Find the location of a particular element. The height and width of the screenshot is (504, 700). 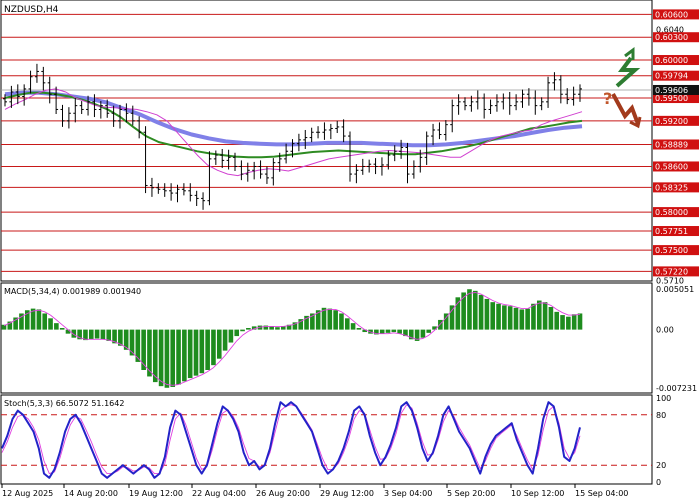

stoch-tick-label: 0 is located at coordinates (658, 482).